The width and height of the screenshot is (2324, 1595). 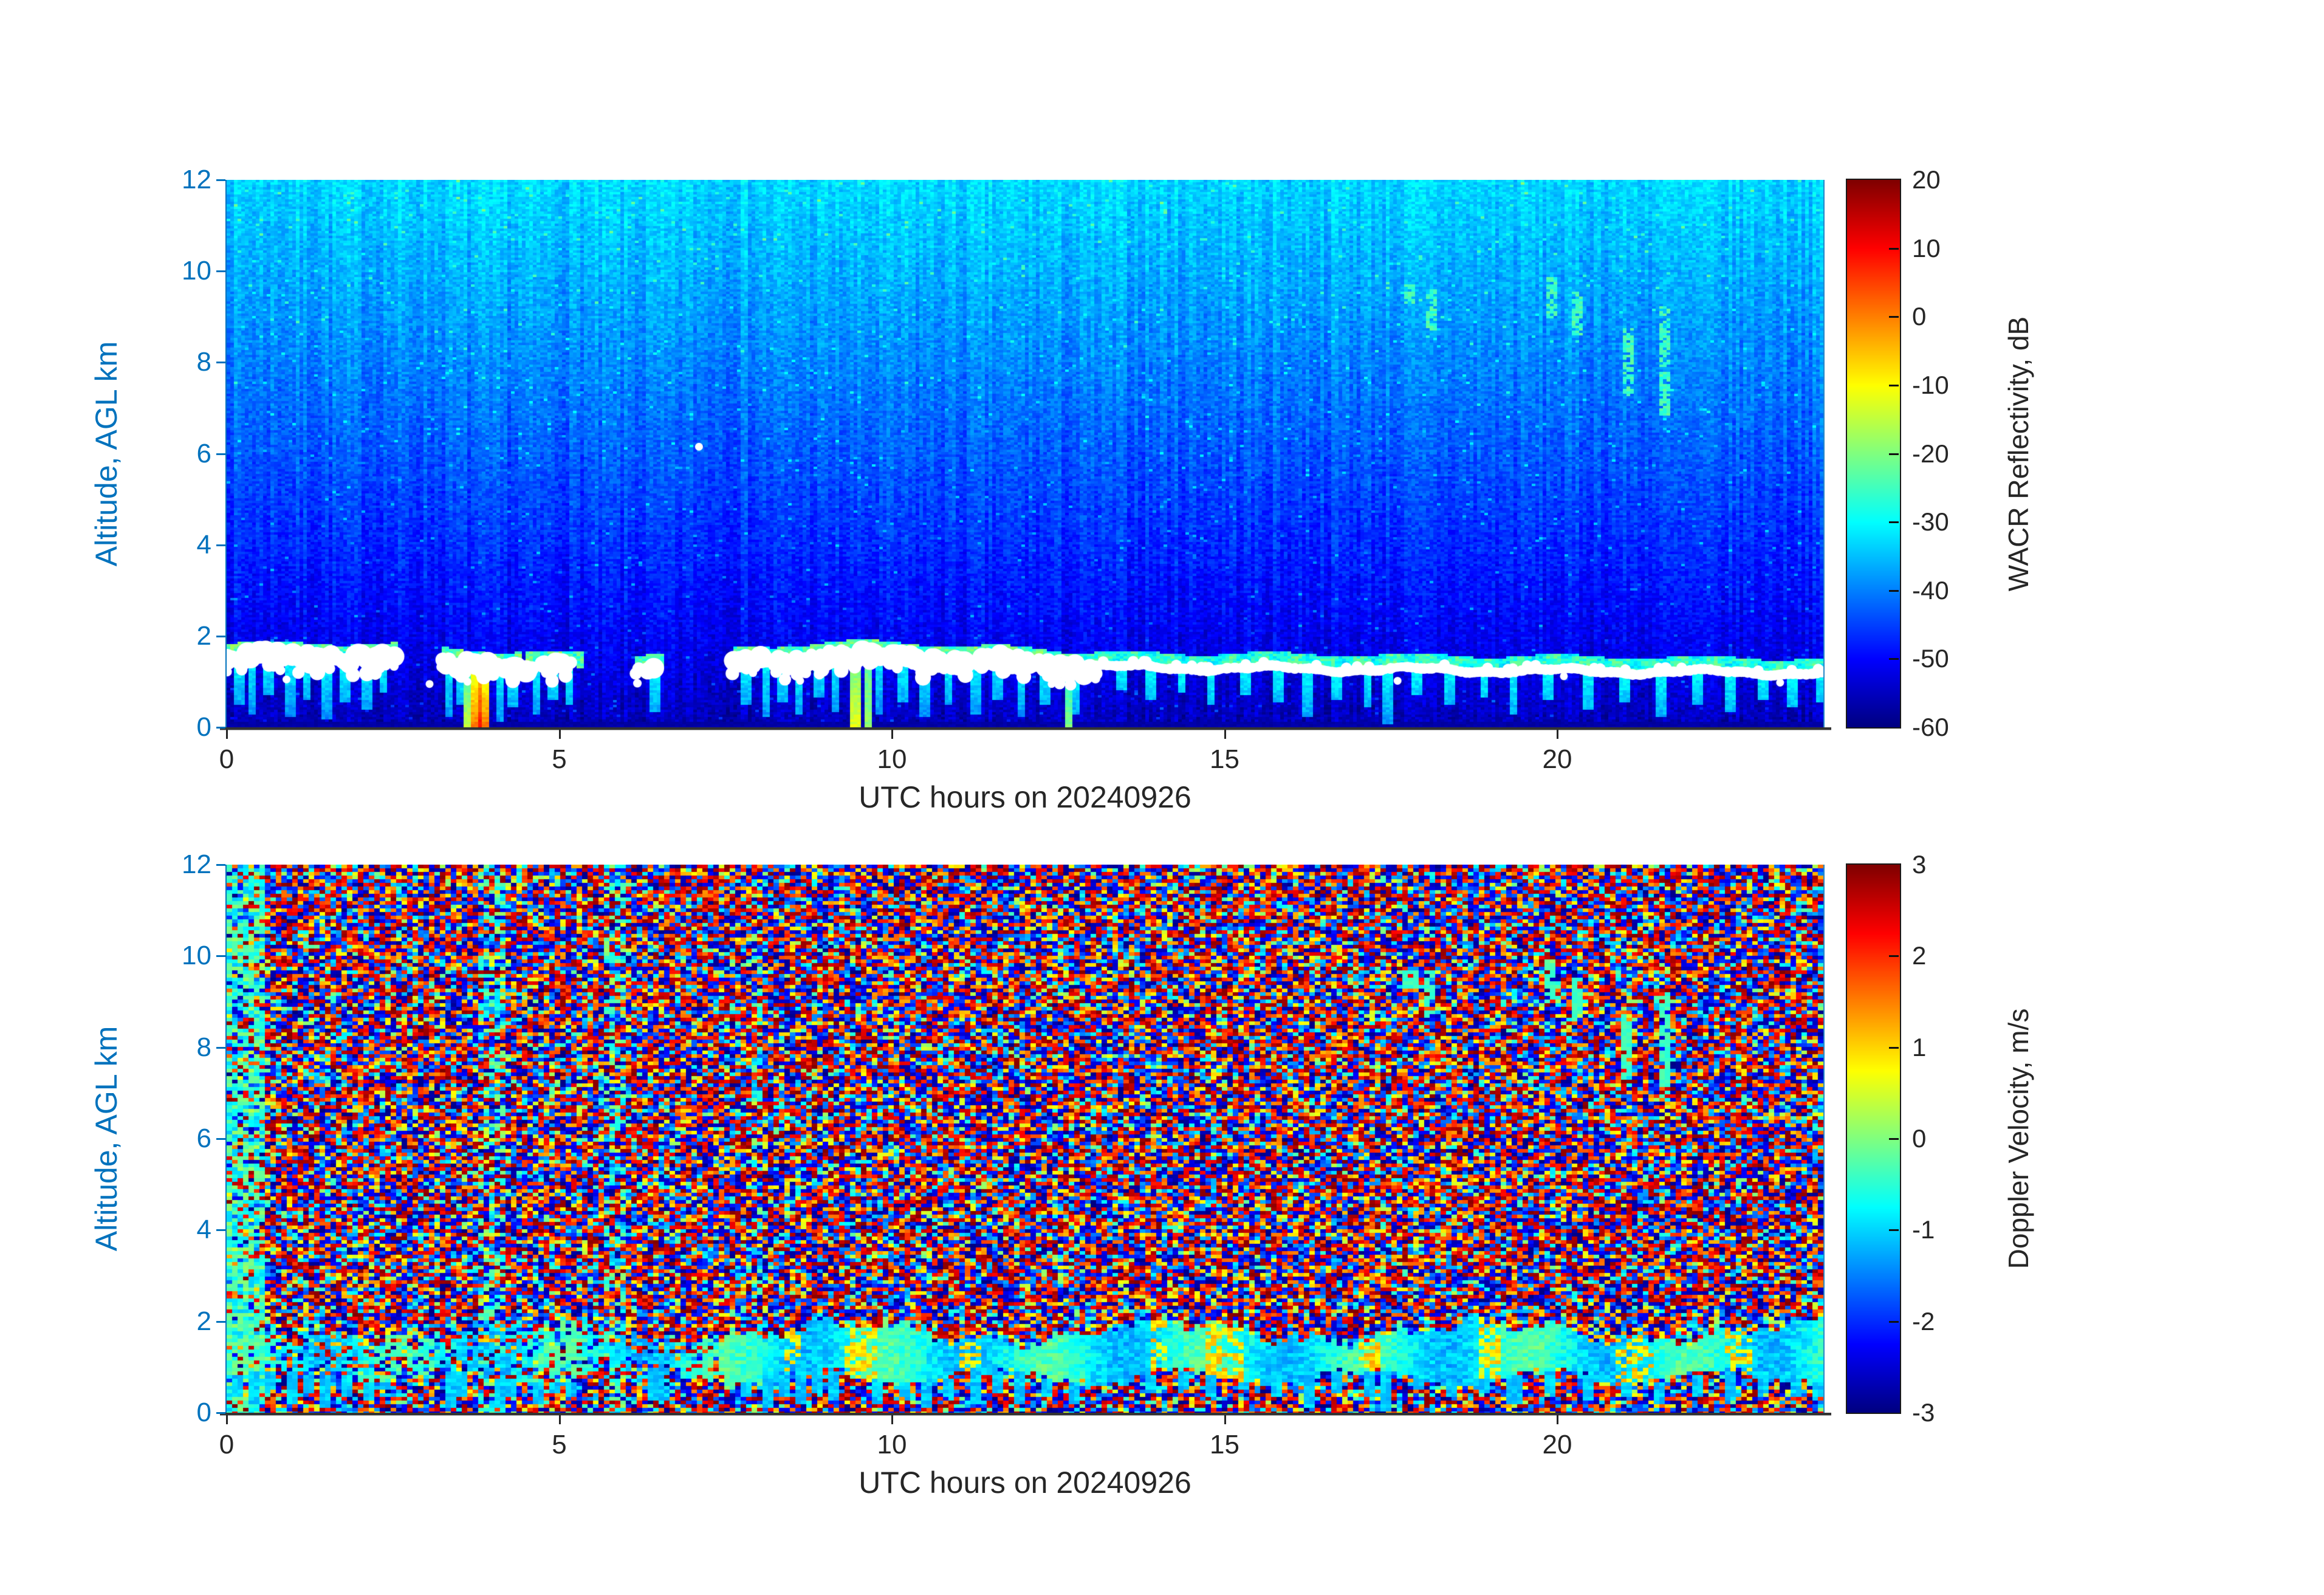 I want to click on colorbar-tick-label: -60, so click(x=1930, y=727).